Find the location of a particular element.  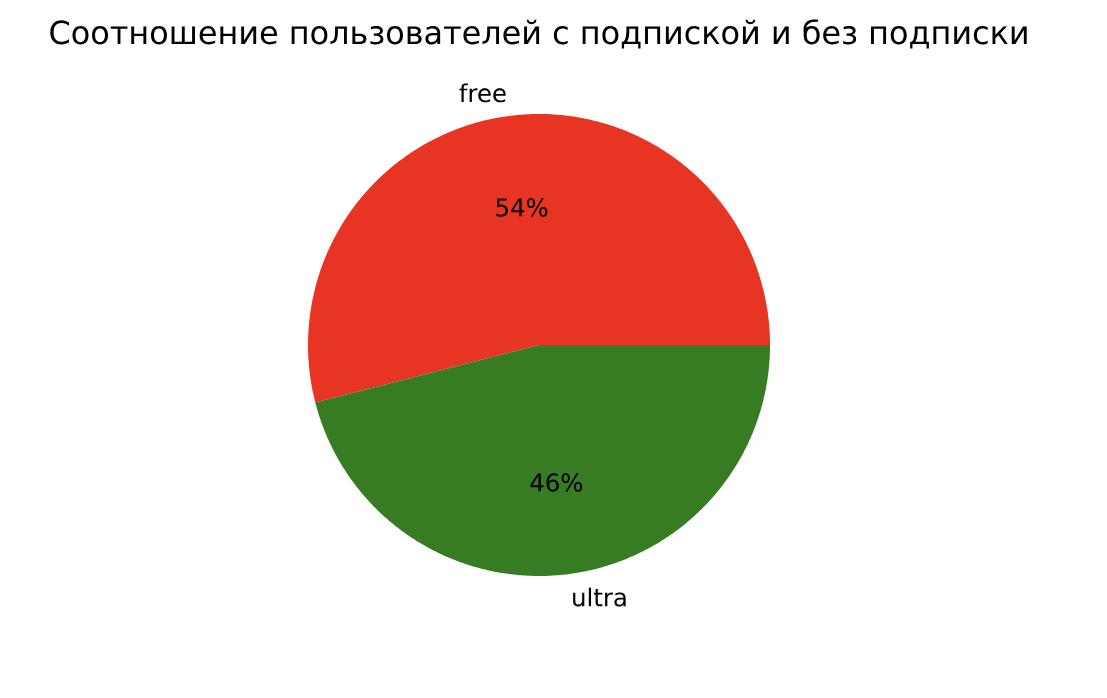

data-label: 54% is located at coordinates (522, 207).